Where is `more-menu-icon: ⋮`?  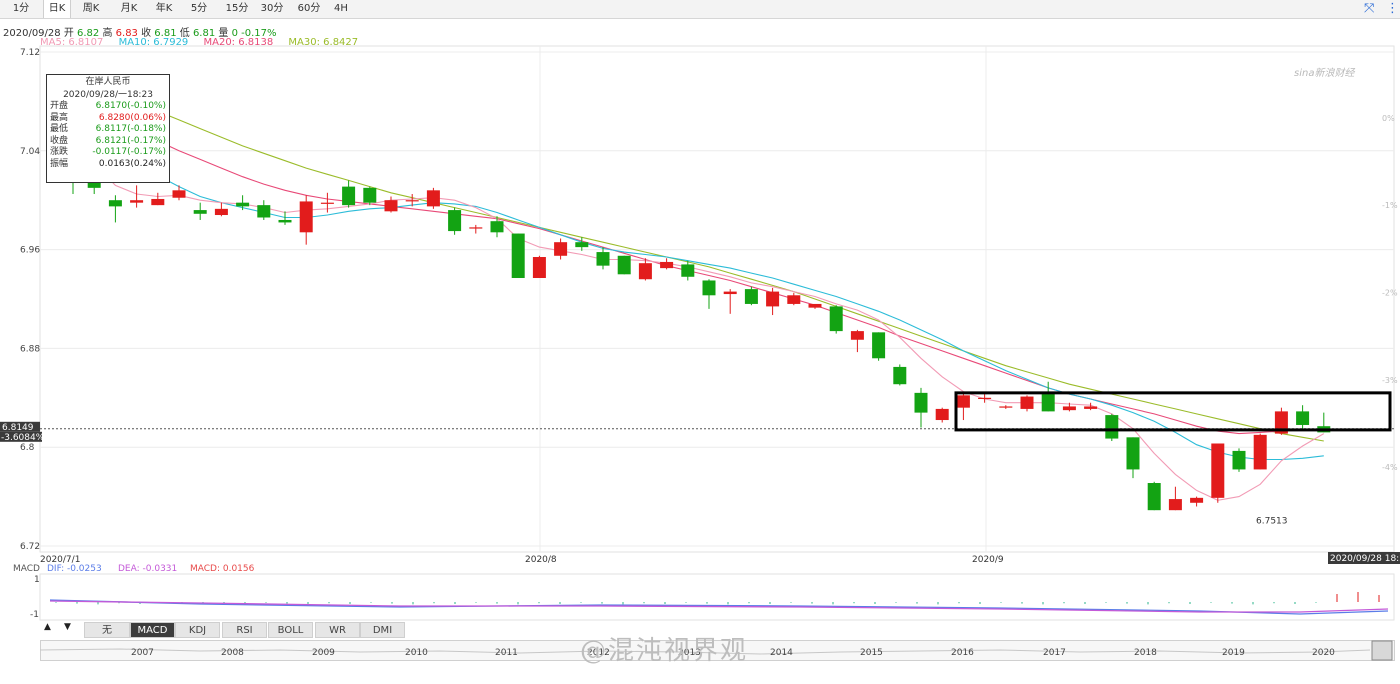 more-menu-icon: ⋮ is located at coordinates (1392, 8).